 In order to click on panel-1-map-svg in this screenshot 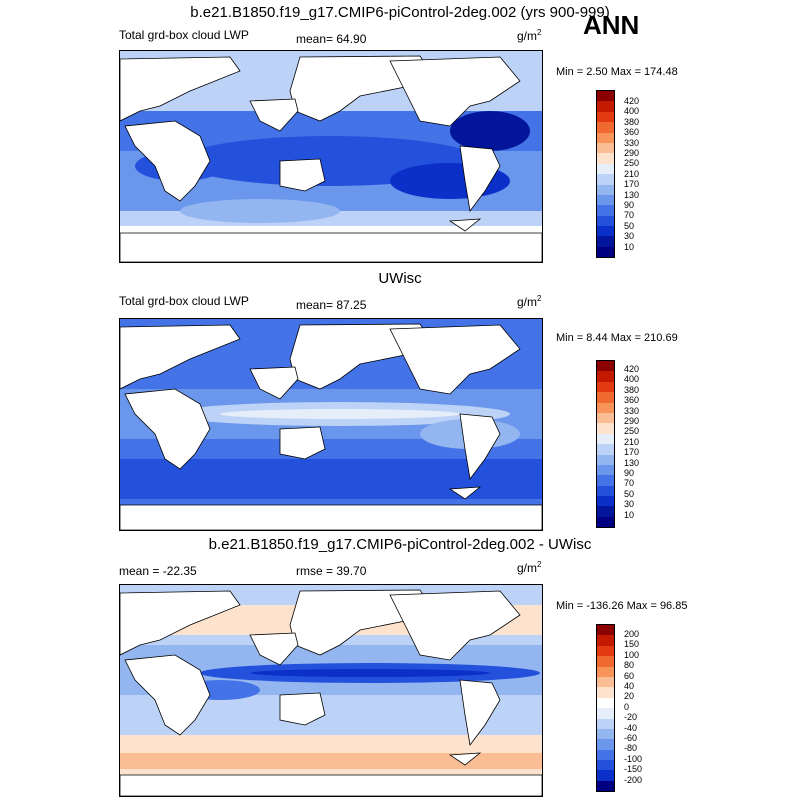, I will do `click(331, 156)`.